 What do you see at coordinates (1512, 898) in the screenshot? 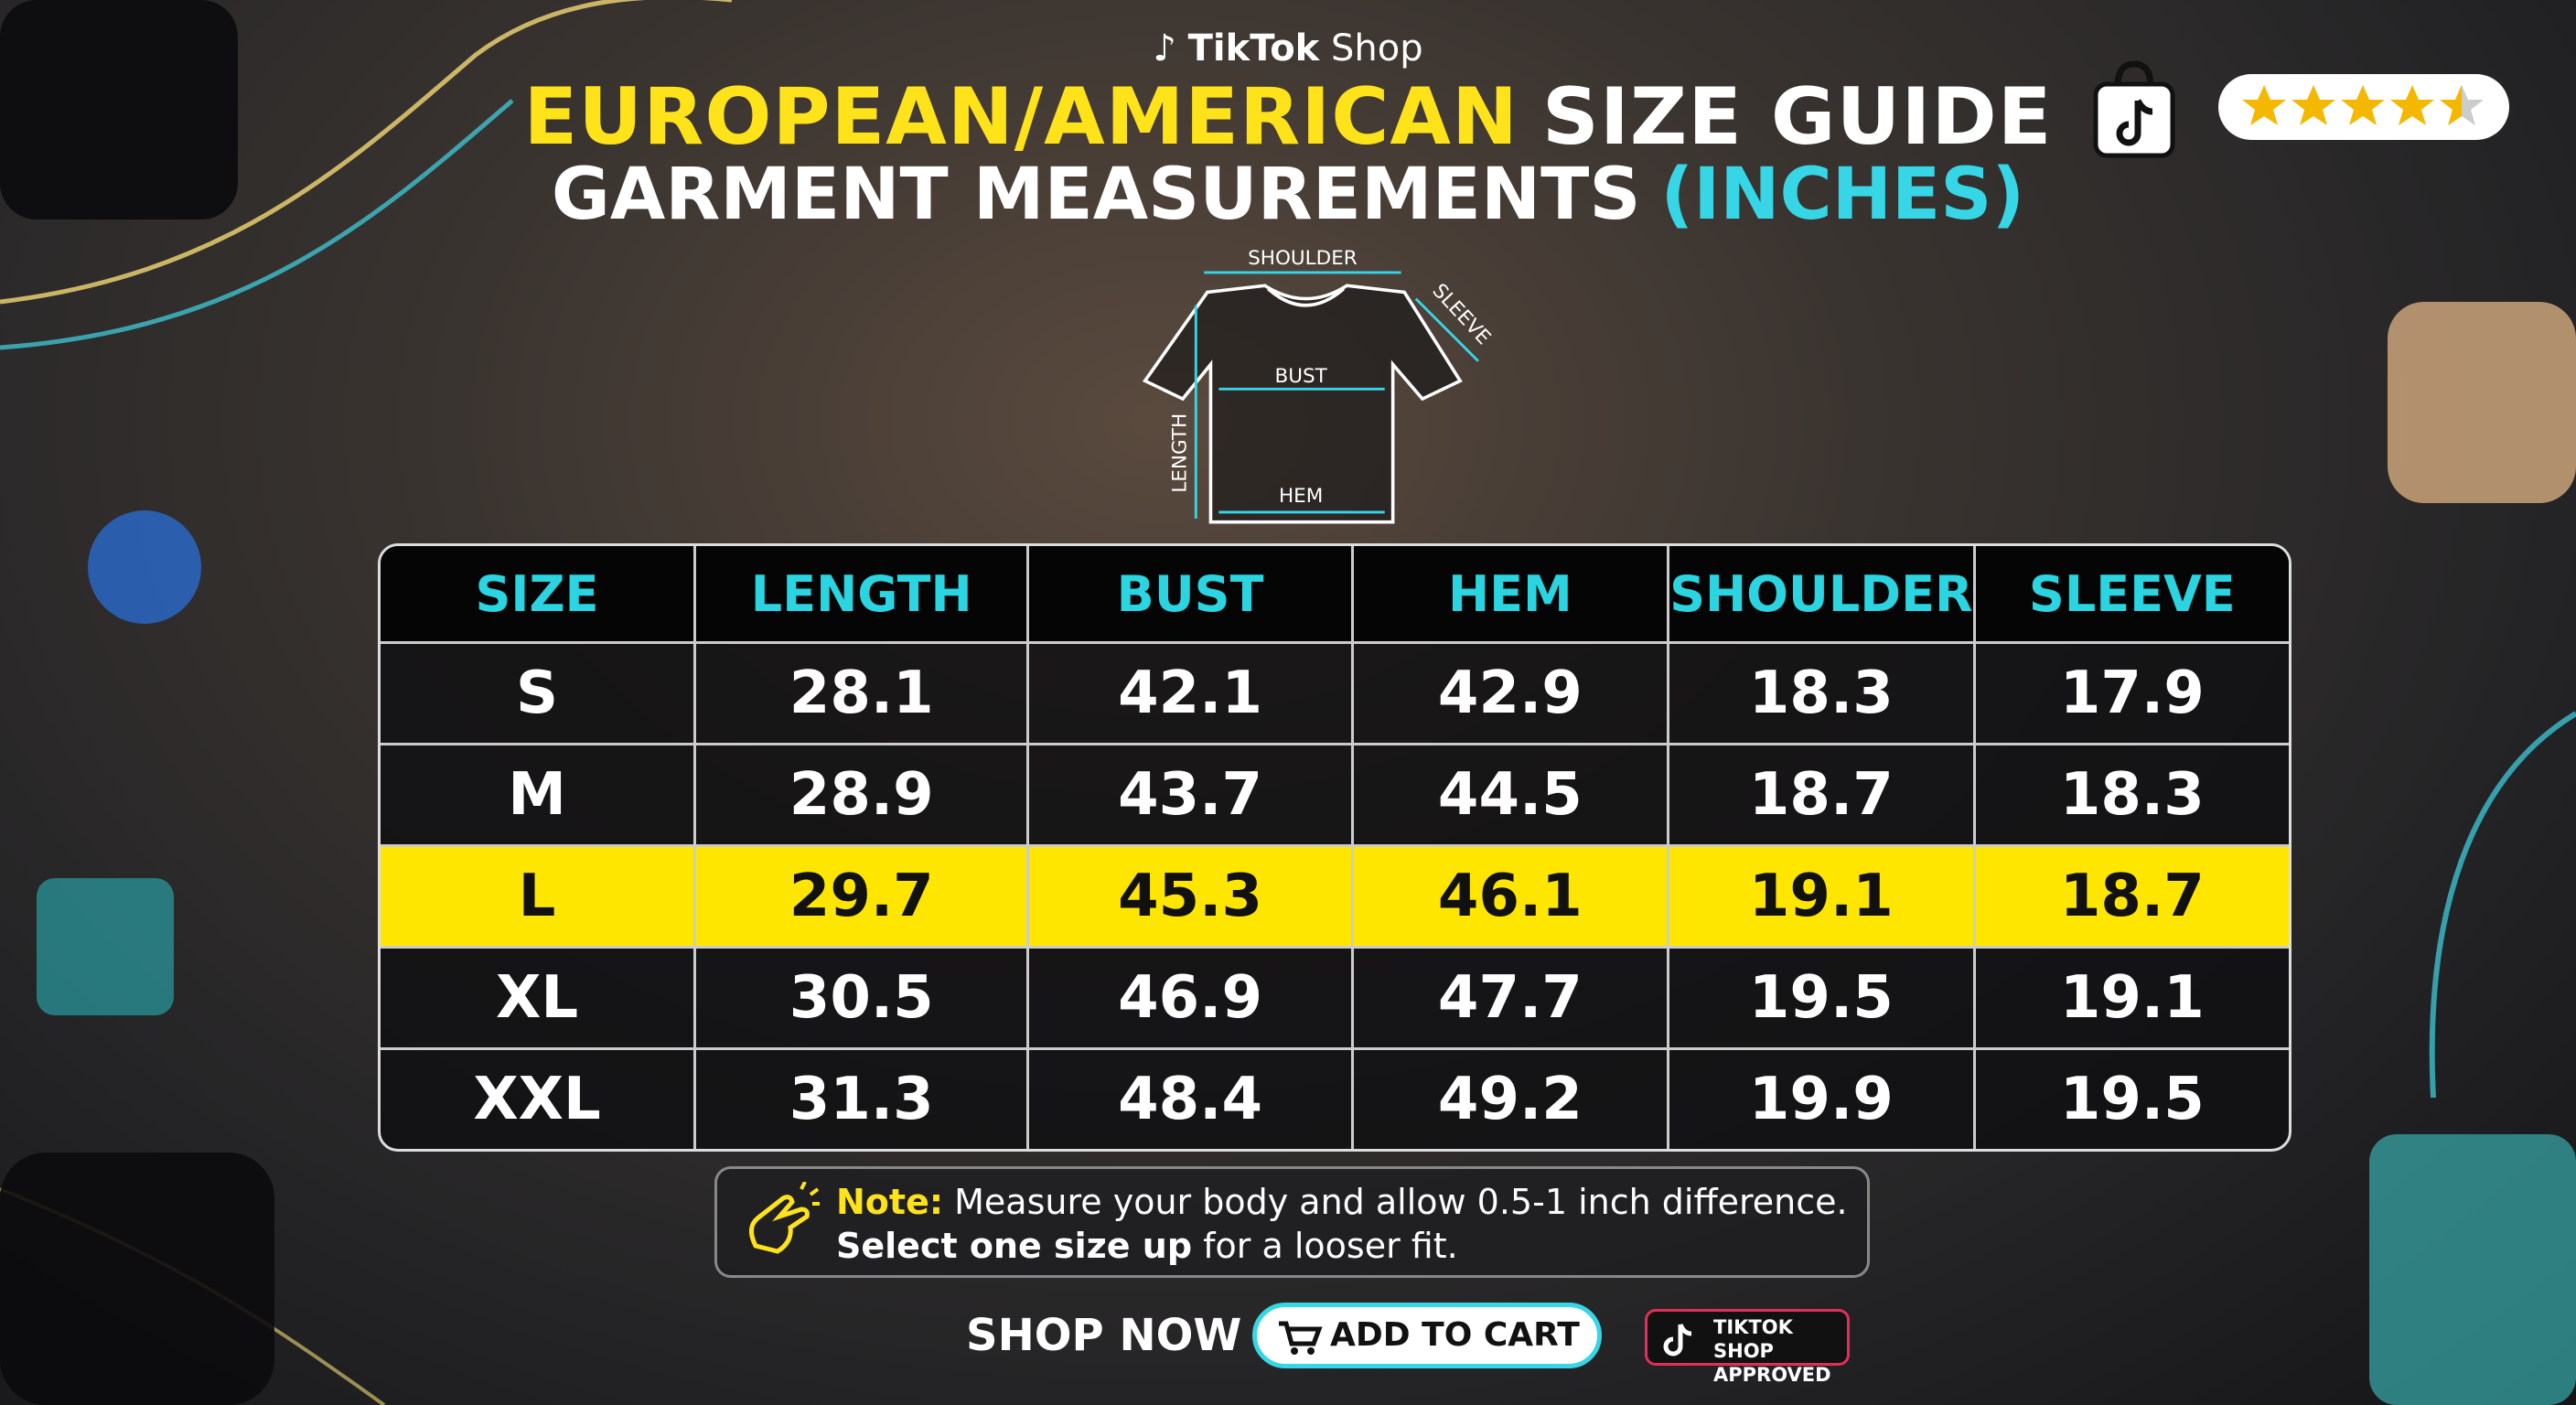
I see `measurement-cell: 46.1` at bounding box center [1512, 898].